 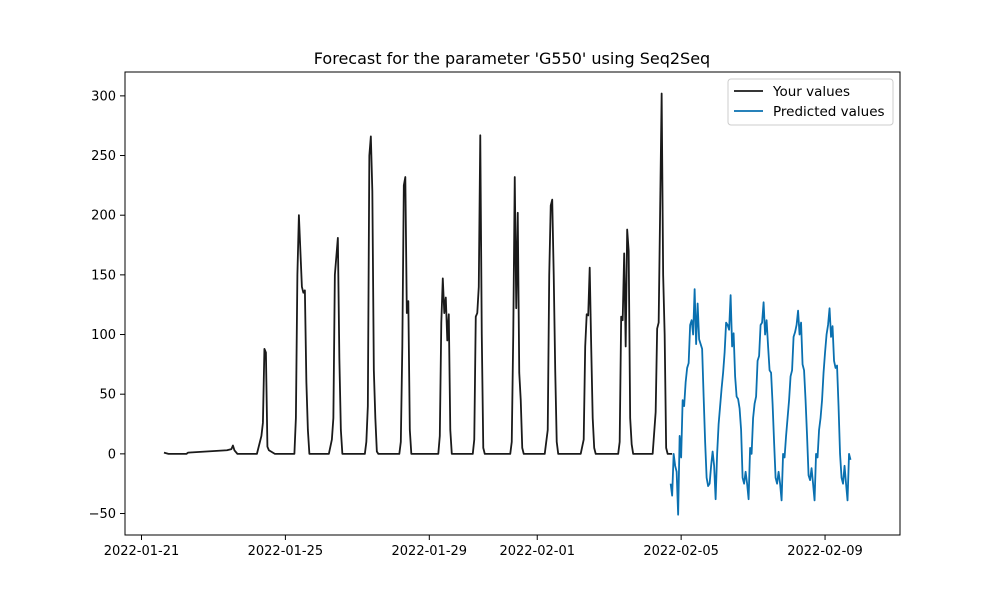 I want to click on y-axis: −50 0 50 100 150 200 250 300, so click(x=107, y=305).